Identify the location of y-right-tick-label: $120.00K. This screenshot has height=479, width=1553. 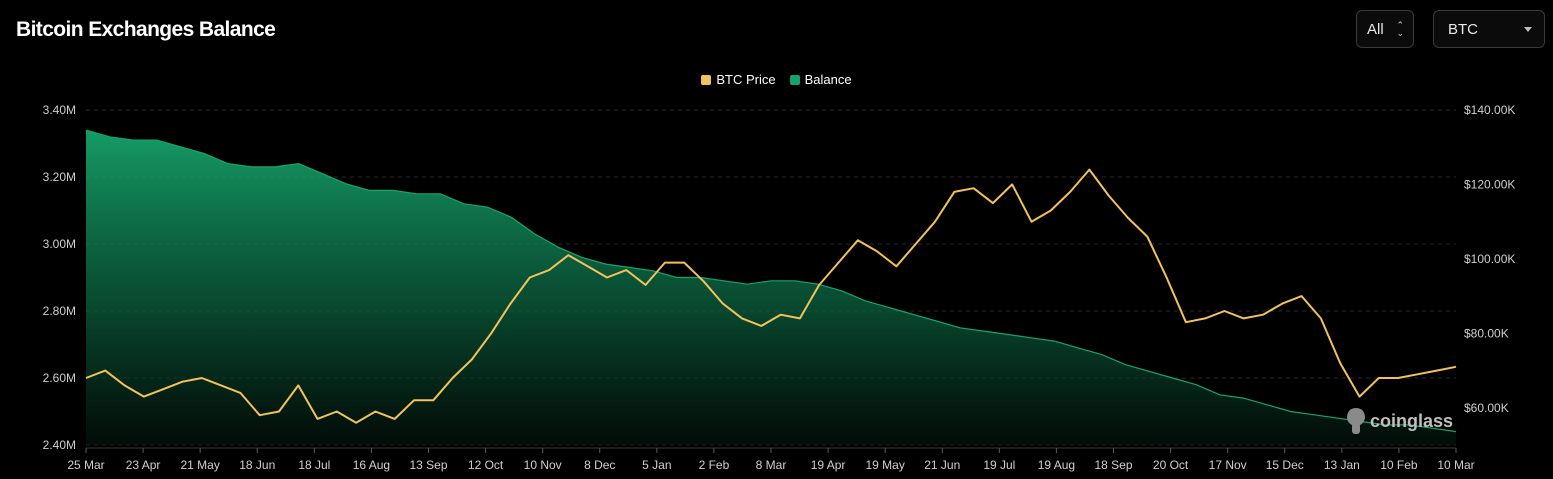
(1489, 184).